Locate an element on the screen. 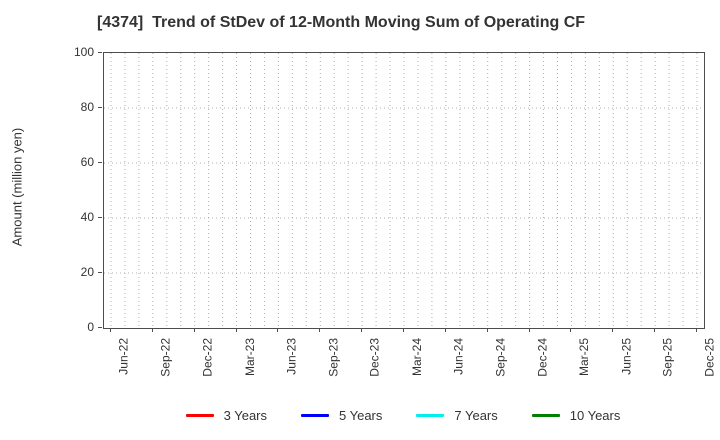 Image resolution: width=720 pixels, height=440 pixels. y-tick-label: 40 is located at coordinates (87, 217).